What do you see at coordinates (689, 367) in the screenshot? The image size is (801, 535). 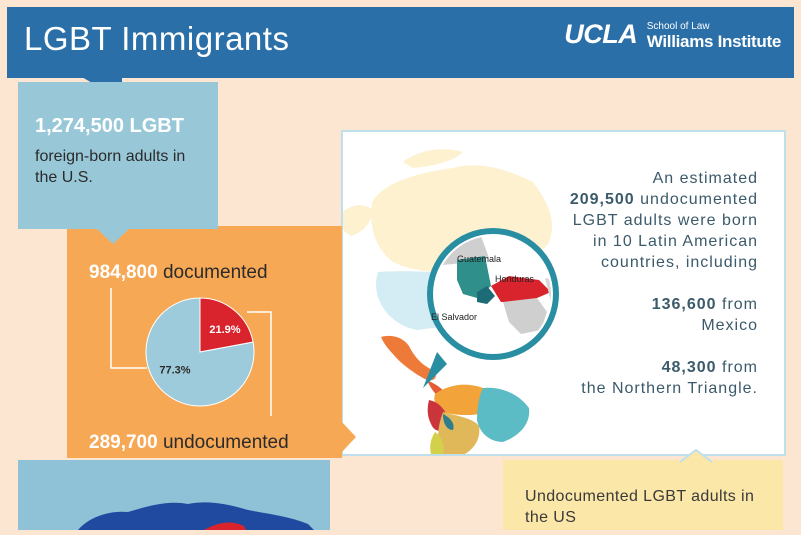 I see `northern-triangle-number: 48,300` at bounding box center [689, 367].